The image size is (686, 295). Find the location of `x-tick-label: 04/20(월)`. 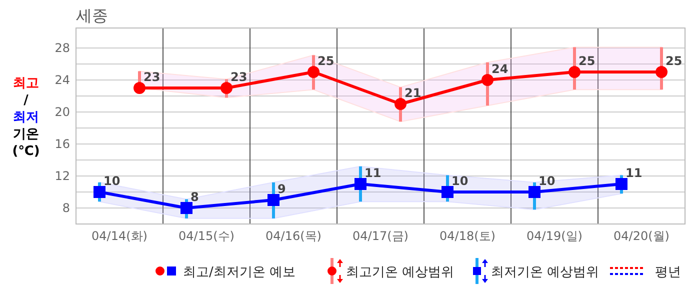

x-tick-label: 04/20(월) is located at coordinates (642, 236).